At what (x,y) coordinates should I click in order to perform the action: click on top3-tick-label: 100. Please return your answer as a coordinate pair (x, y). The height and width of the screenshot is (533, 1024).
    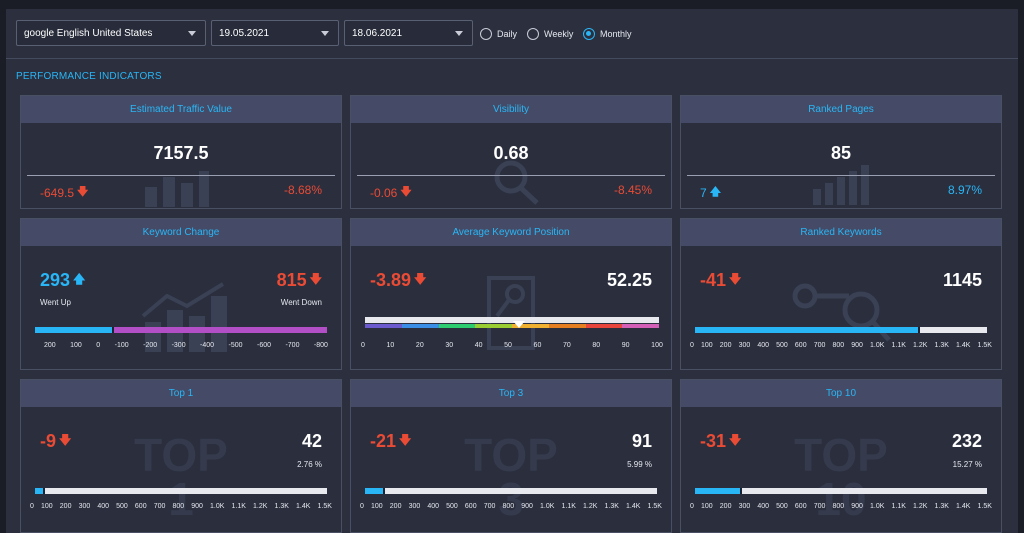
    Looking at the image, I should click on (377, 506).